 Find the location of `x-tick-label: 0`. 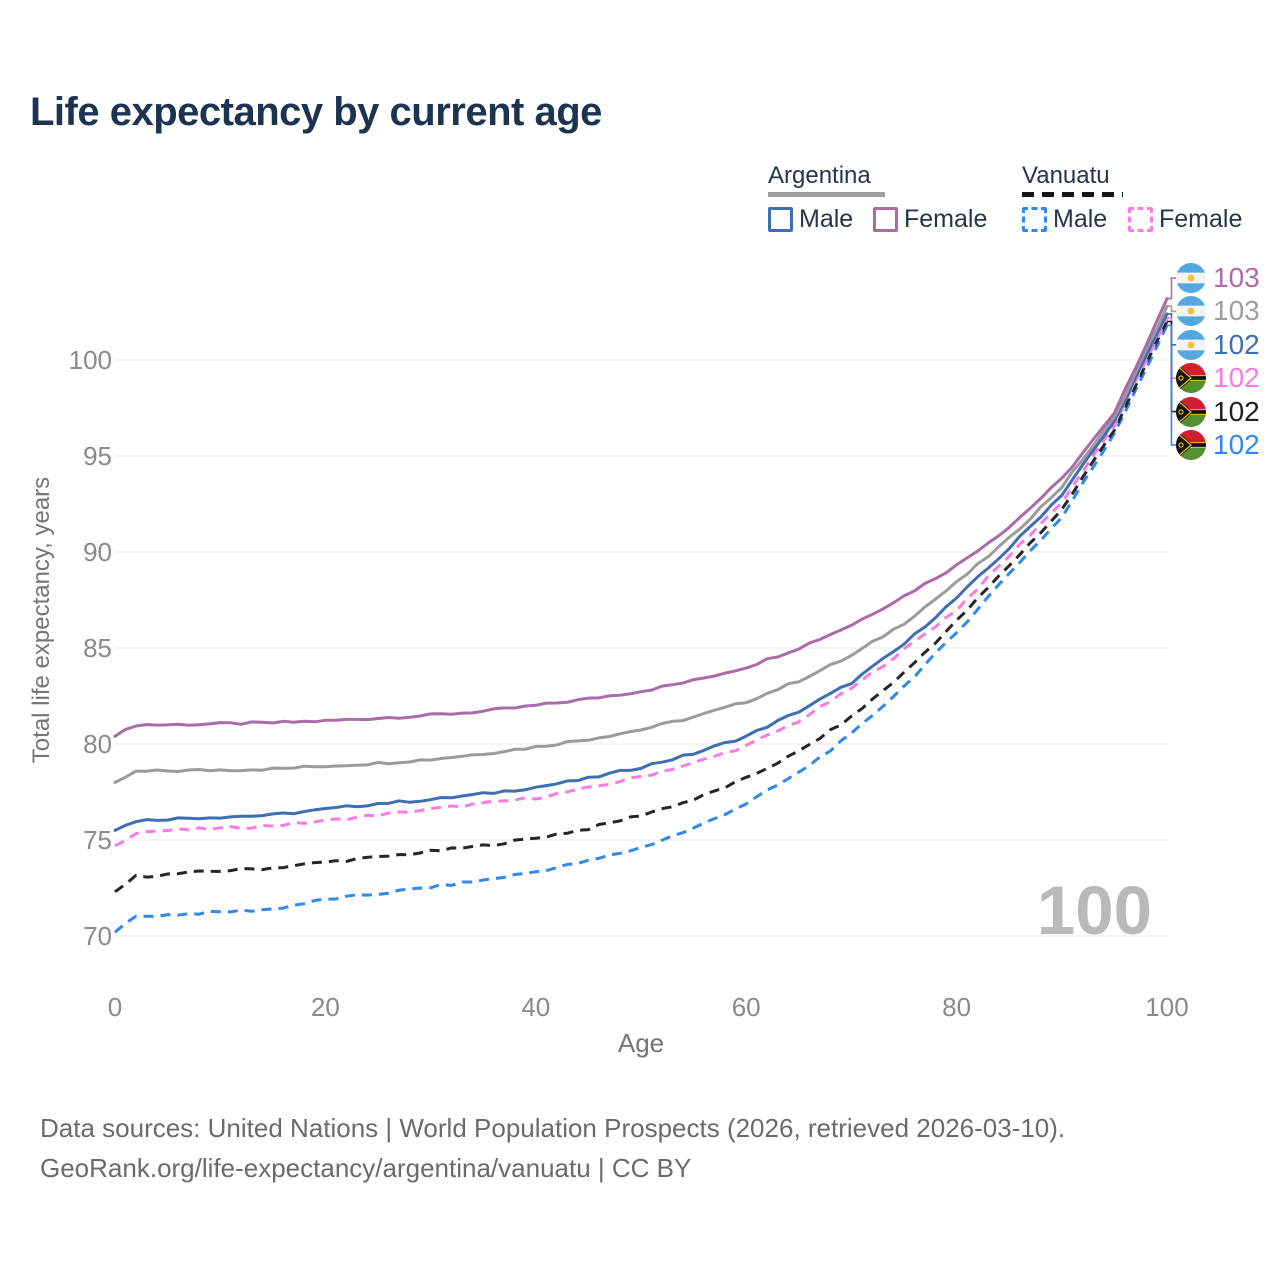

x-tick-label: 0 is located at coordinates (115, 1007).